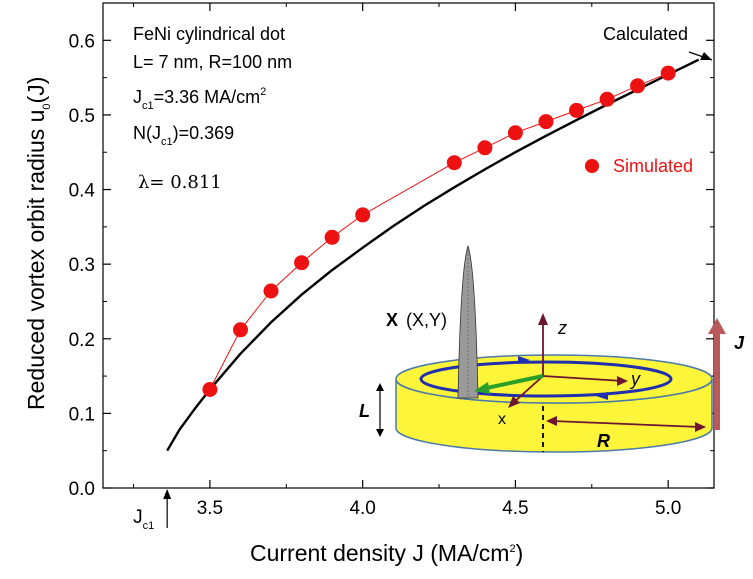 This screenshot has height=579, width=753. What do you see at coordinates (364, 411) in the screenshot?
I see `inset-l-label: L` at bounding box center [364, 411].